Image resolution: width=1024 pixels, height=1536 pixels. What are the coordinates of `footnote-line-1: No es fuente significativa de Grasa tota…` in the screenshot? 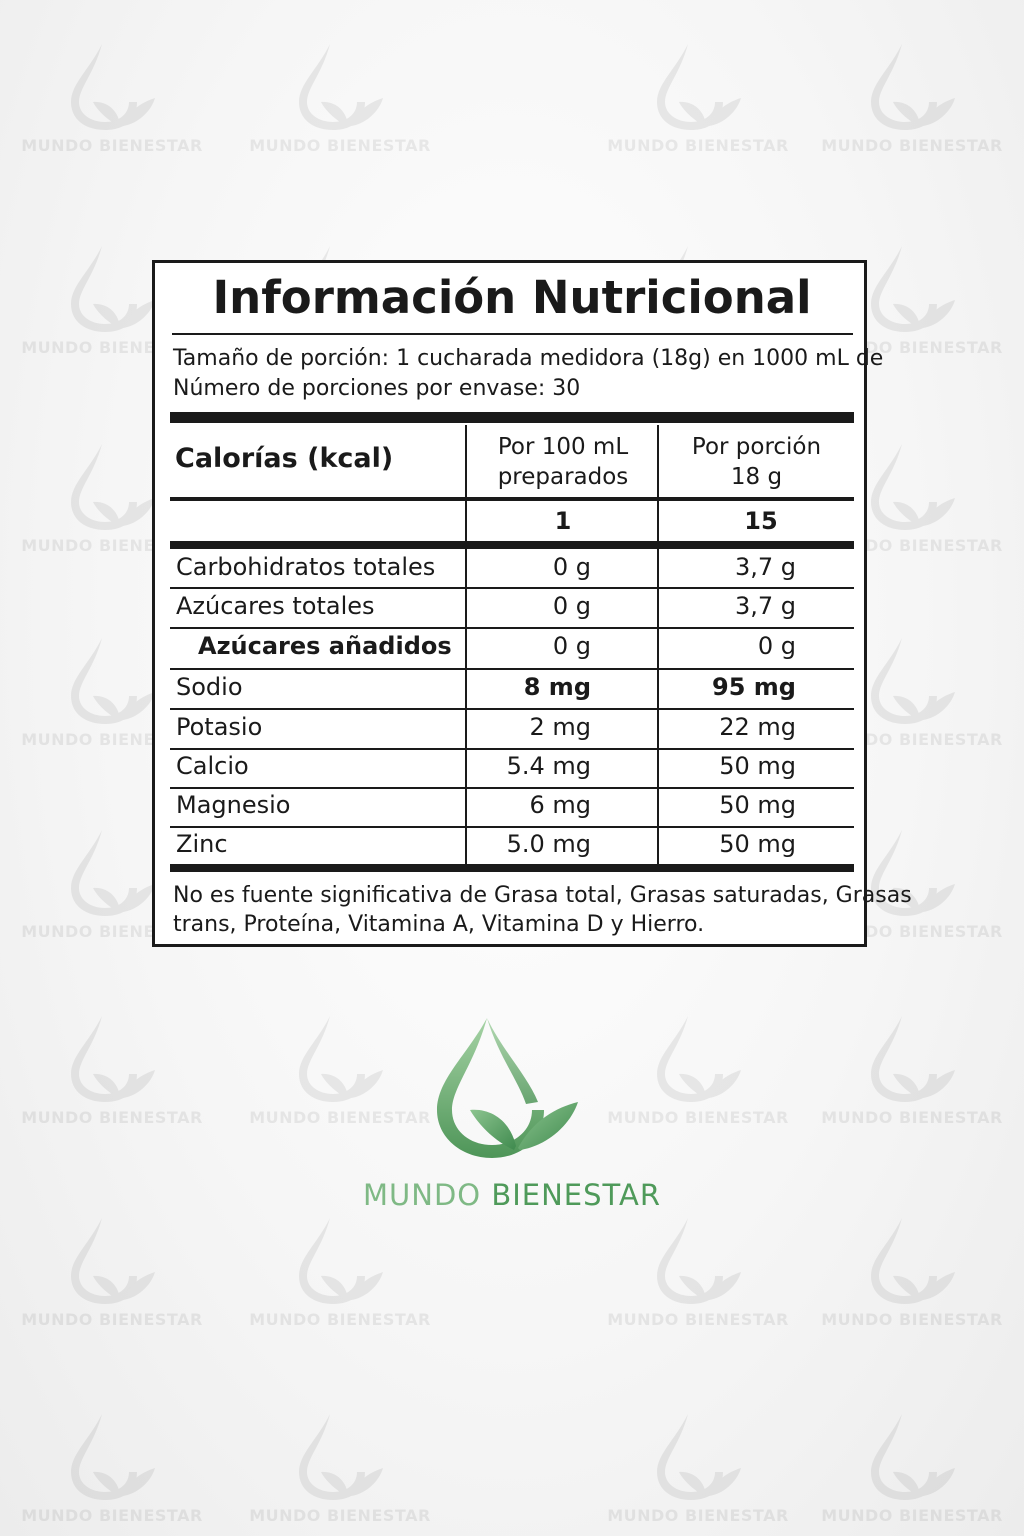 It's located at (542, 895).